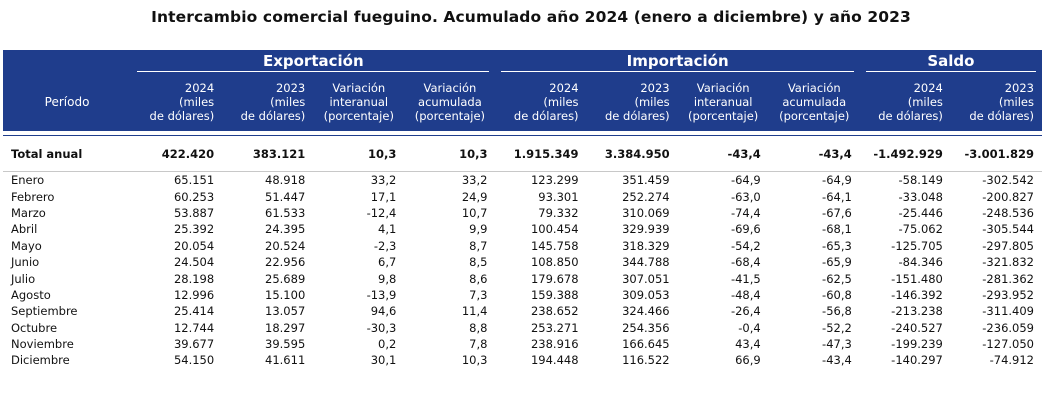  I want to click on cell-saldo-2023: -200.827, so click(1008, 196).